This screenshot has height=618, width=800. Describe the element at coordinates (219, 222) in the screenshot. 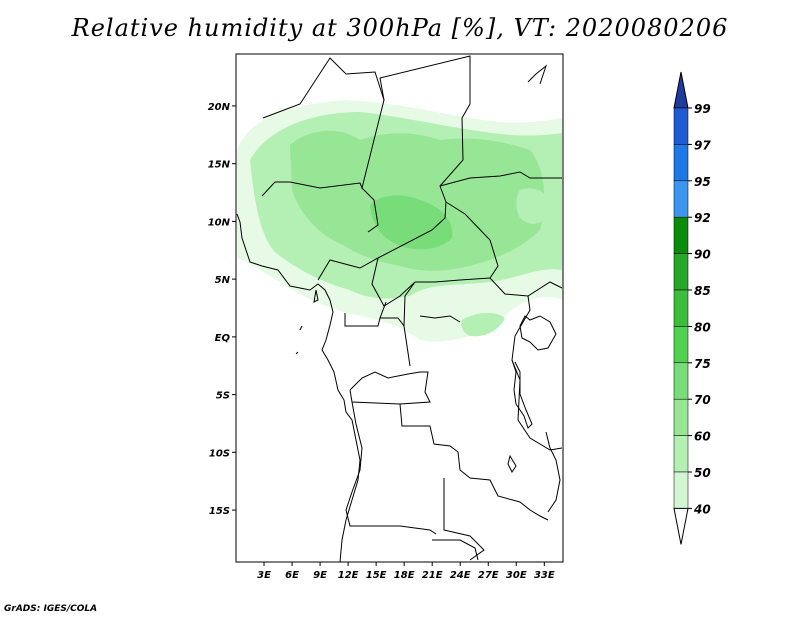

I see `lat-tick-label: 10N` at that location.